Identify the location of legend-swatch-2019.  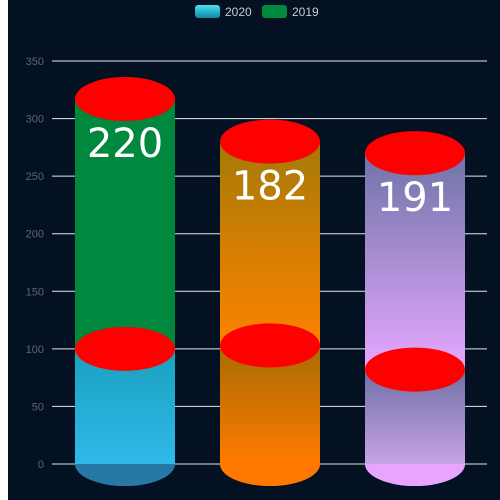
(274, 11).